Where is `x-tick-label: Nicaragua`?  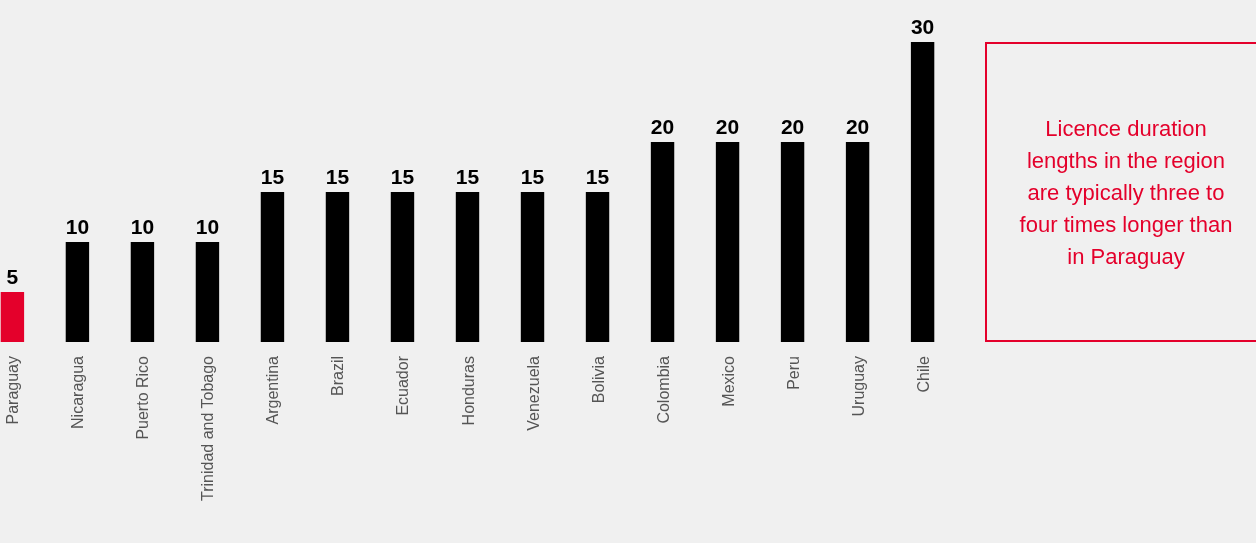 x-tick-label: Nicaragua is located at coordinates (78, 392).